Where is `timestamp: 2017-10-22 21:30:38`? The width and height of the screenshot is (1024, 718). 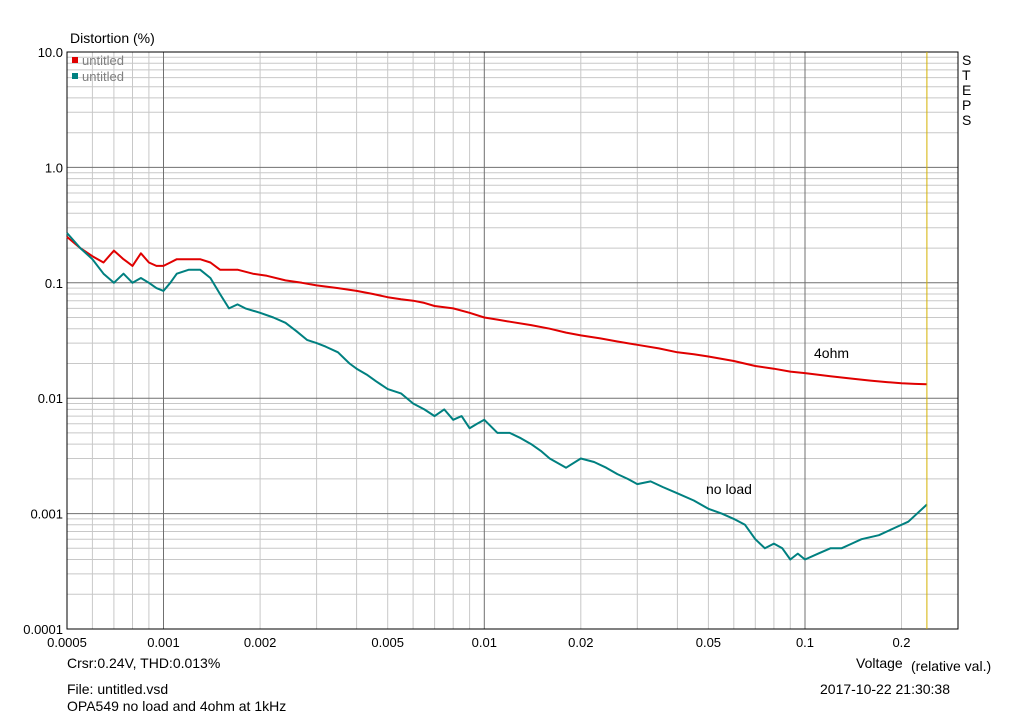
timestamp: 2017-10-22 21:30:38 is located at coordinates (885, 689).